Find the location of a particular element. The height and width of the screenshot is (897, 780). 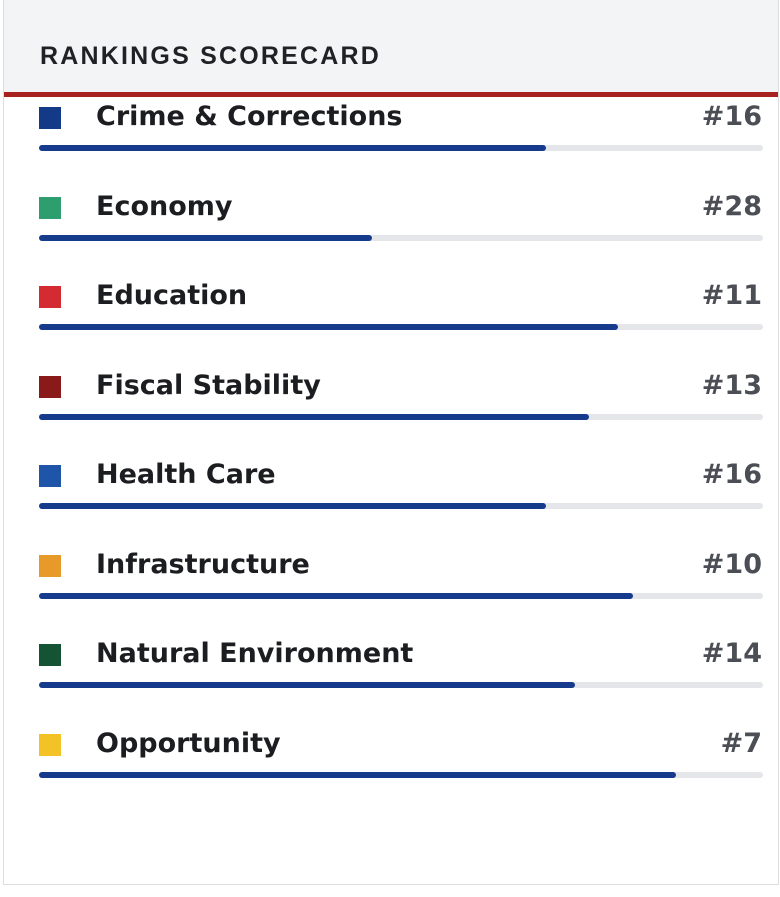

ranking-row-natural-environment: Natural Environment #14 is located at coordinates (391, 642).